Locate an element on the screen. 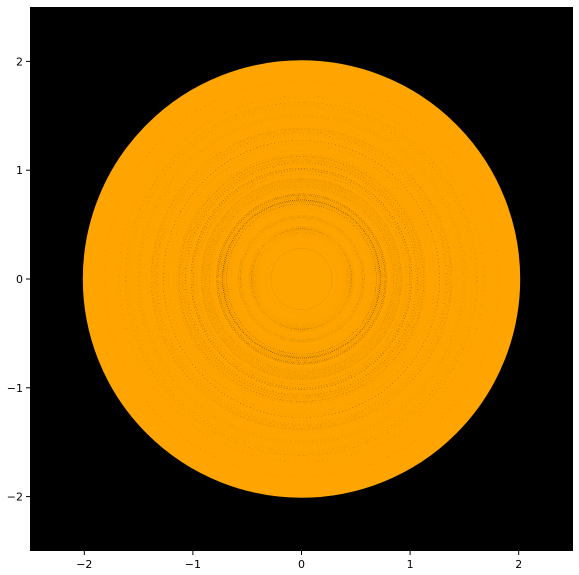 This screenshot has width=579, height=575. x-tick-label: 2 is located at coordinates (518, 564).